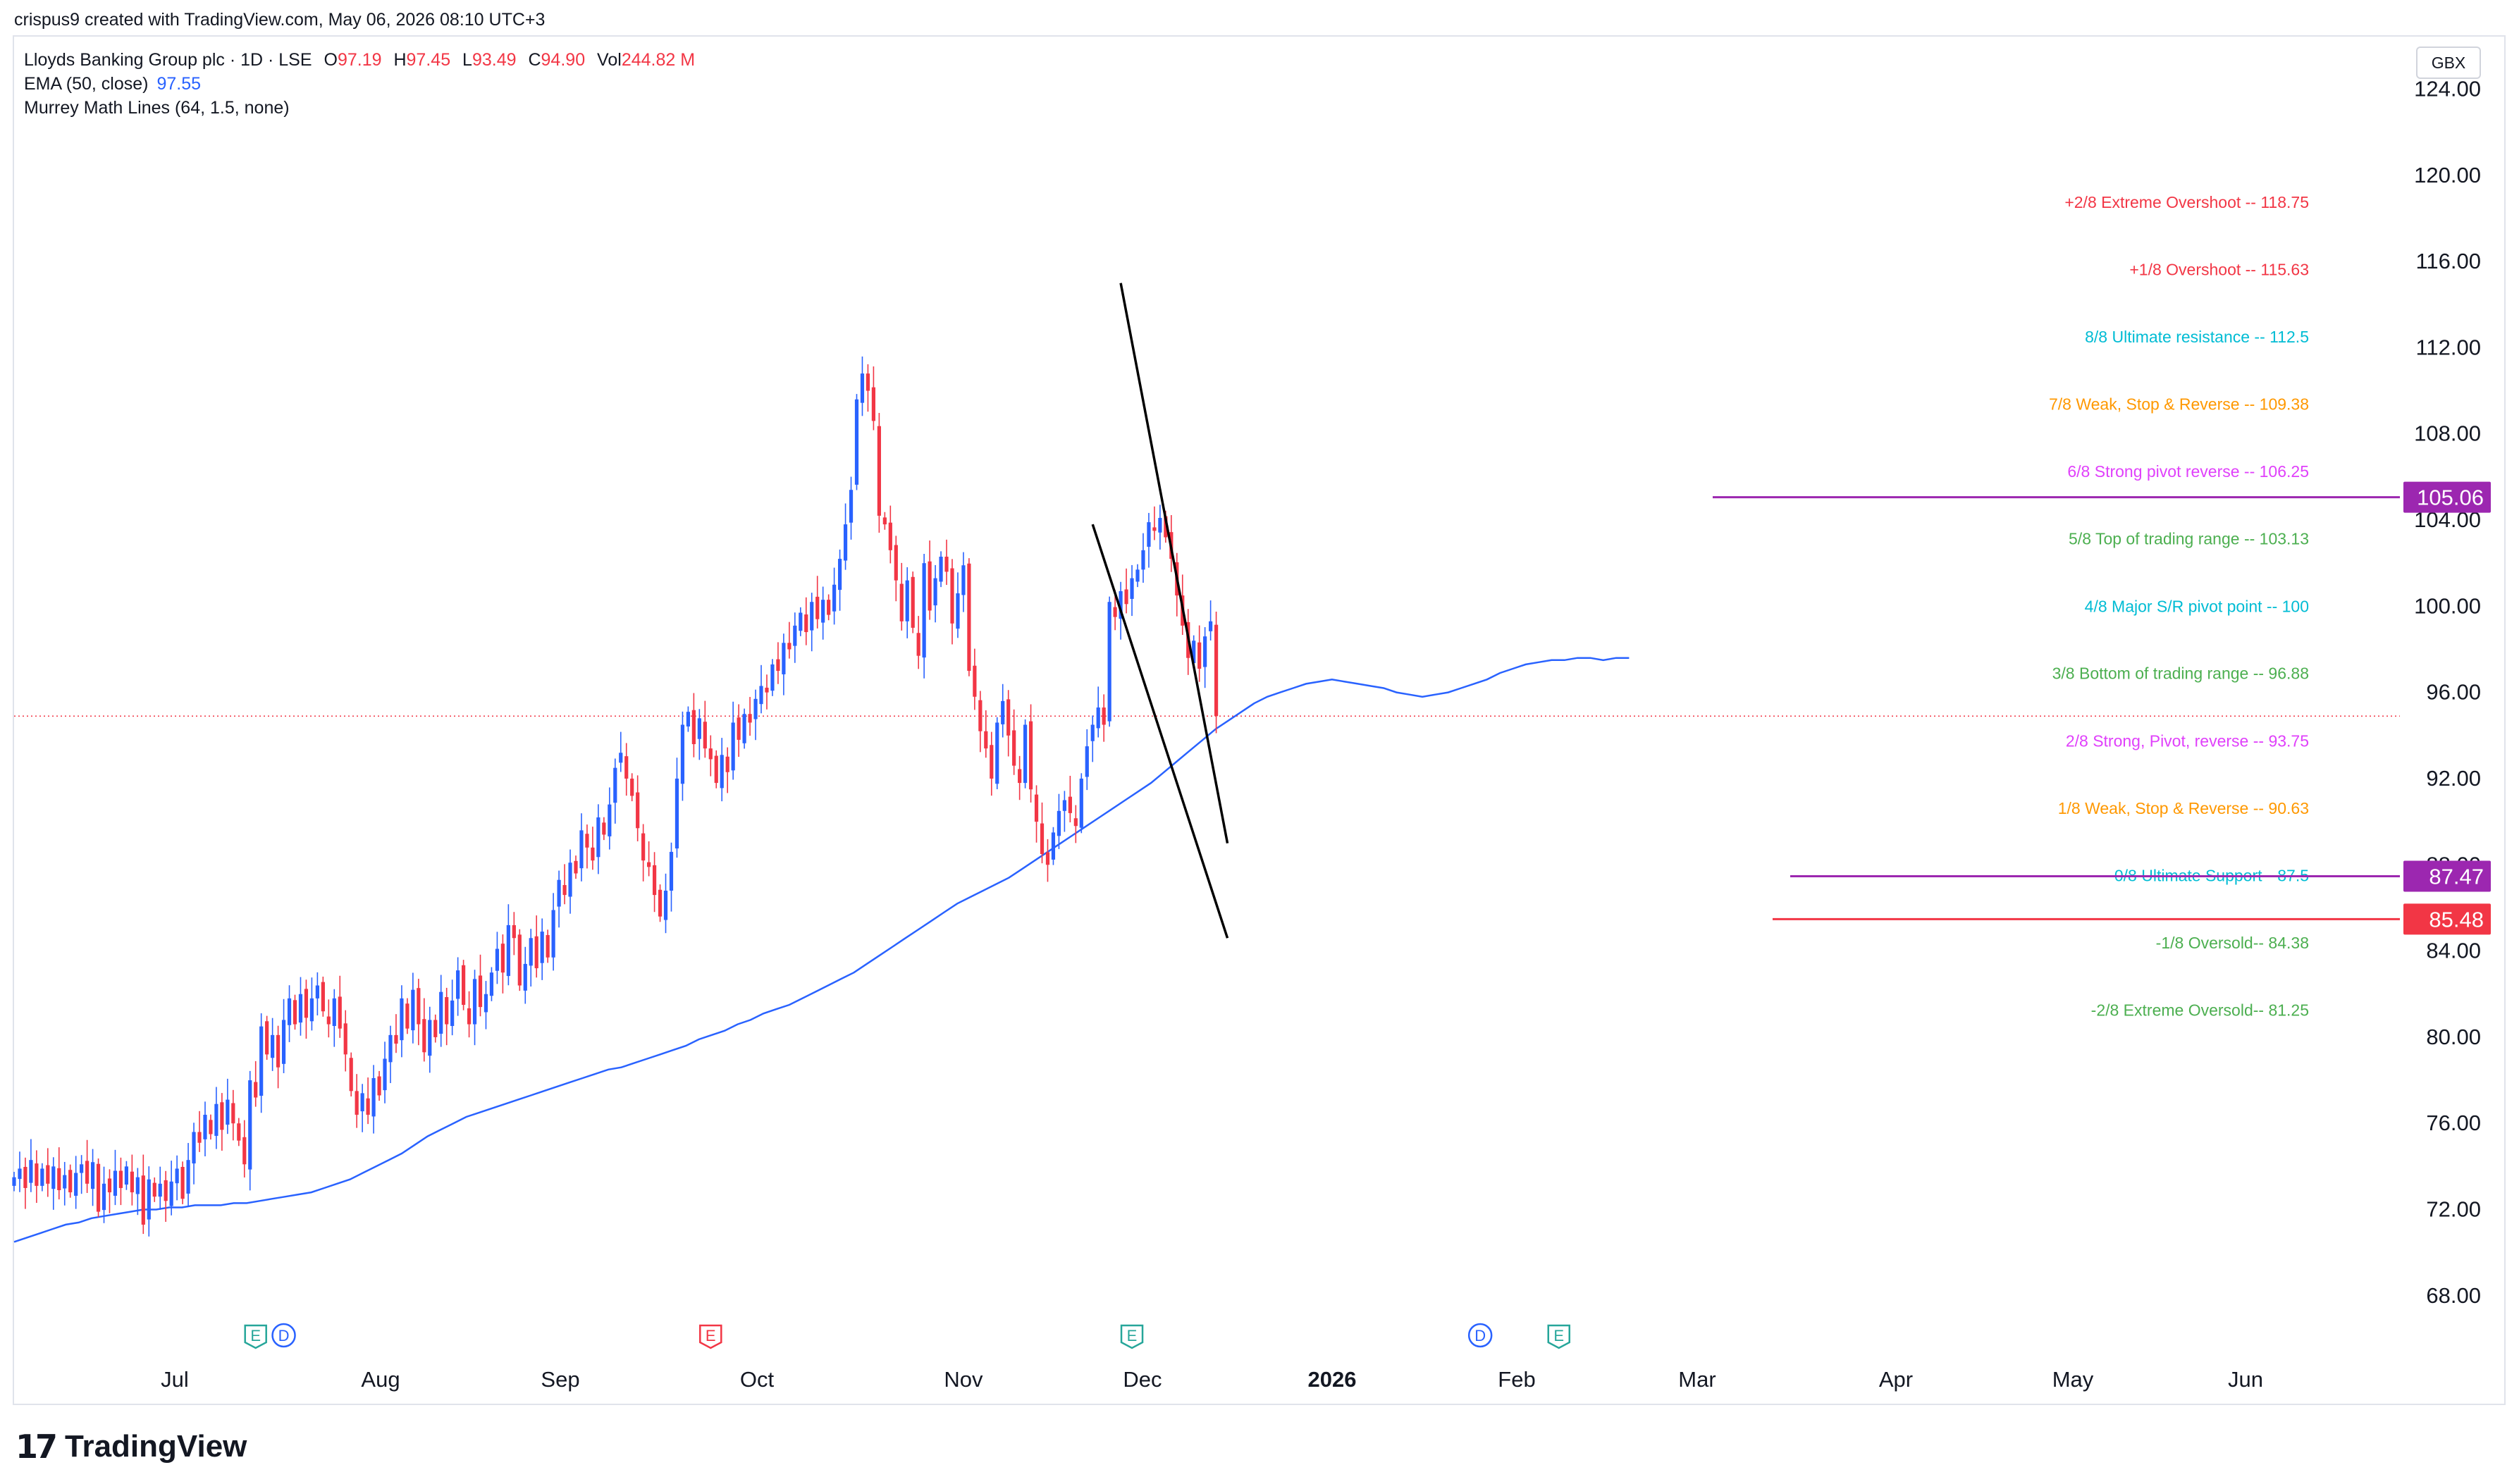 The height and width of the screenshot is (1484, 2519). What do you see at coordinates (359, 108) in the screenshot?
I see `legend-murrey-row: Murrey Math Lines (64, 1.5, none)` at bounding box center [359, 108].